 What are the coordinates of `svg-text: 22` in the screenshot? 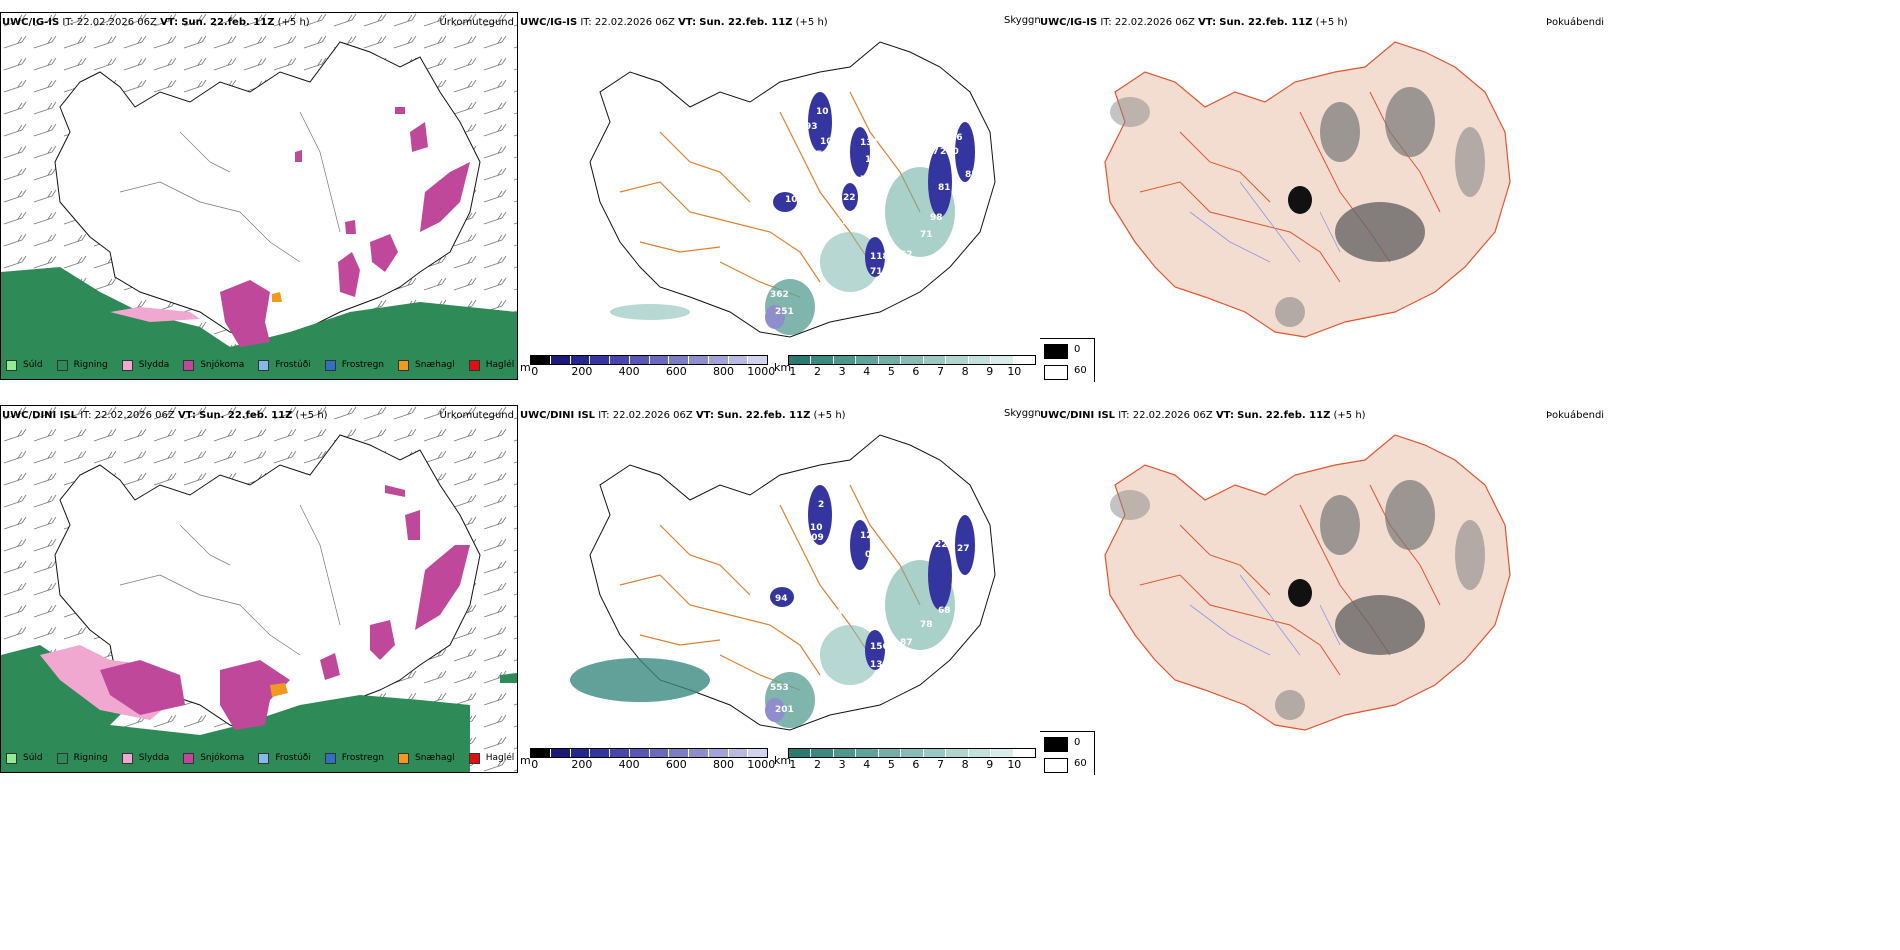 It's located at (849, 198).